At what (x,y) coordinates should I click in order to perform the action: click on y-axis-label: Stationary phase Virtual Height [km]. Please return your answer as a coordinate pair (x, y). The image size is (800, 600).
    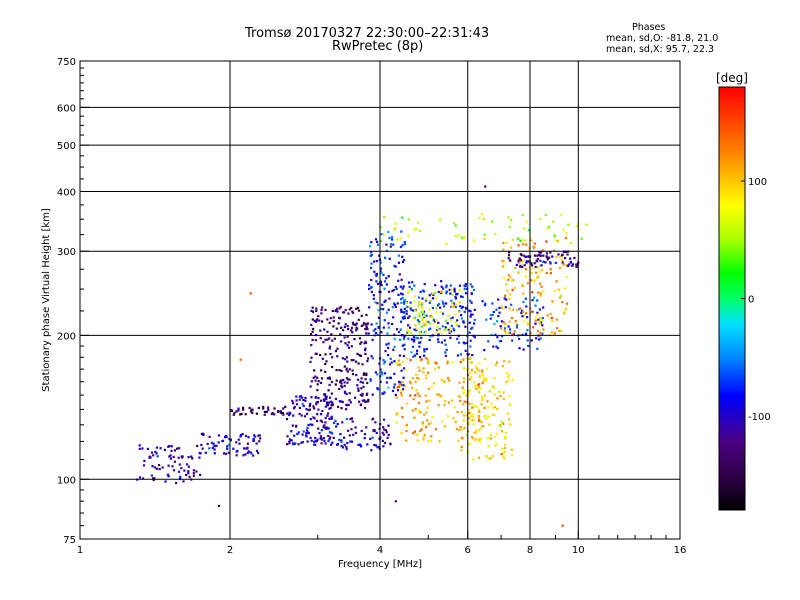
    Looking at the image, I should click on (46, 300).